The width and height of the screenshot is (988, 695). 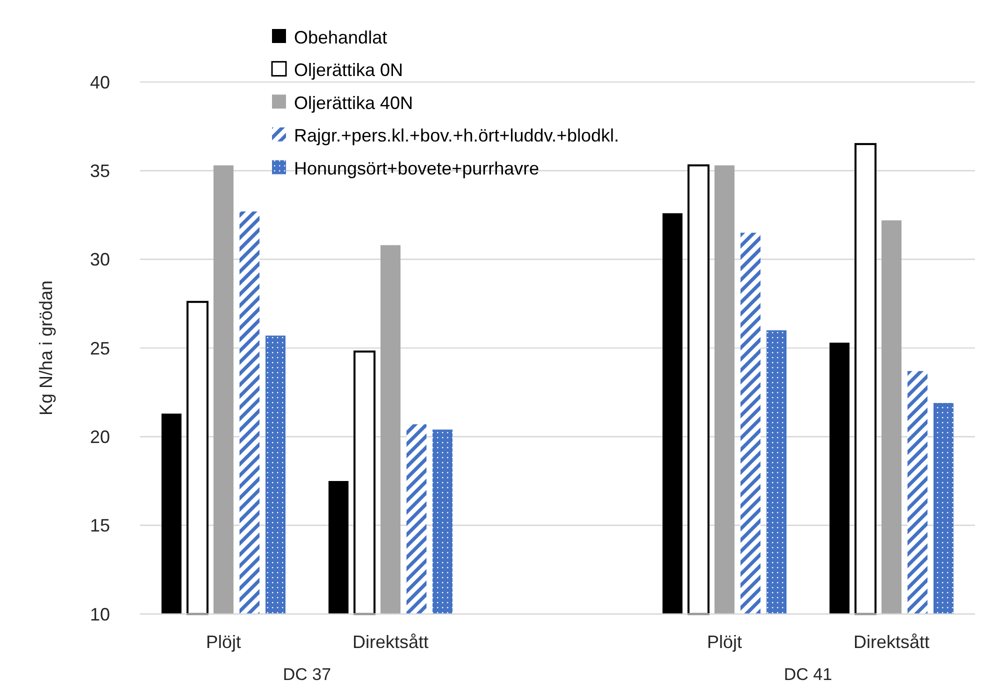 I want to click on legend-label: Honungsört+bovete+purrhavre, so click(x=417, y=168).